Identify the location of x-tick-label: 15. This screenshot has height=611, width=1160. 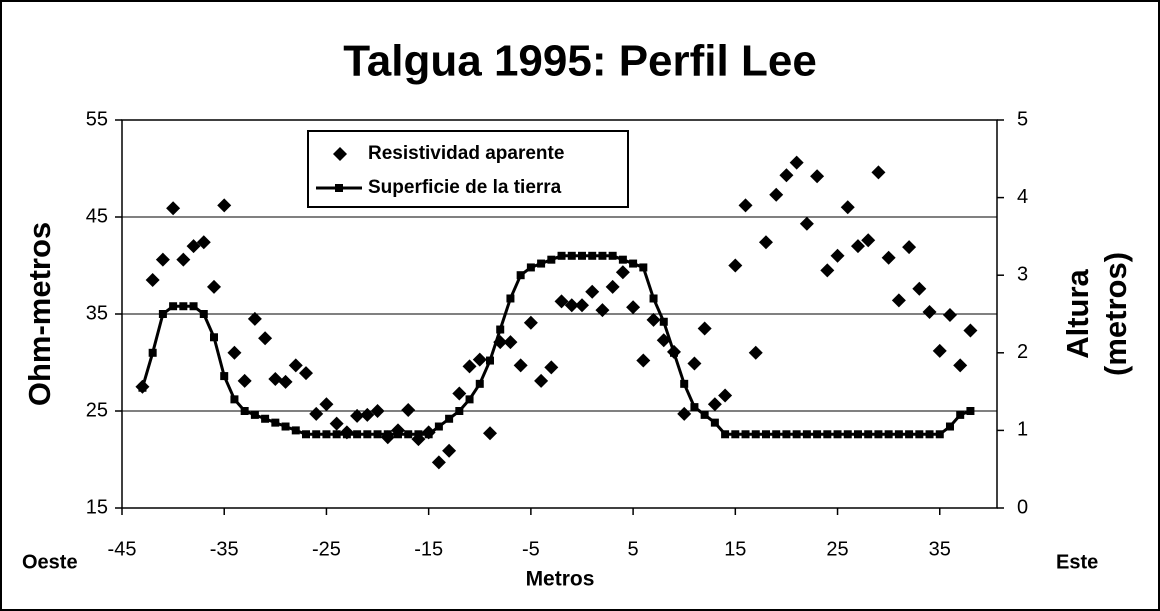
(735, 549).